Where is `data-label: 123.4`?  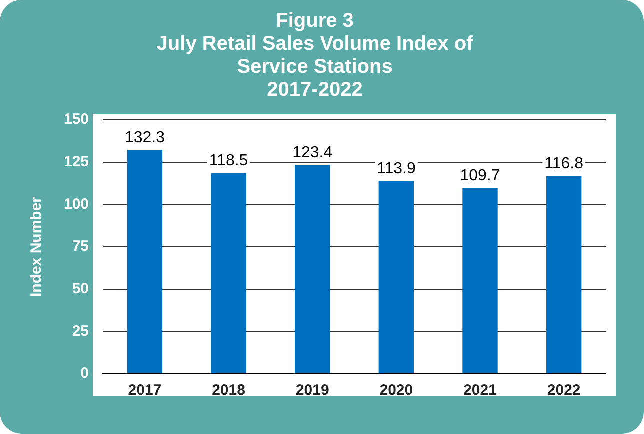
data-label: 123.4 is located at coordinates (312, 153).